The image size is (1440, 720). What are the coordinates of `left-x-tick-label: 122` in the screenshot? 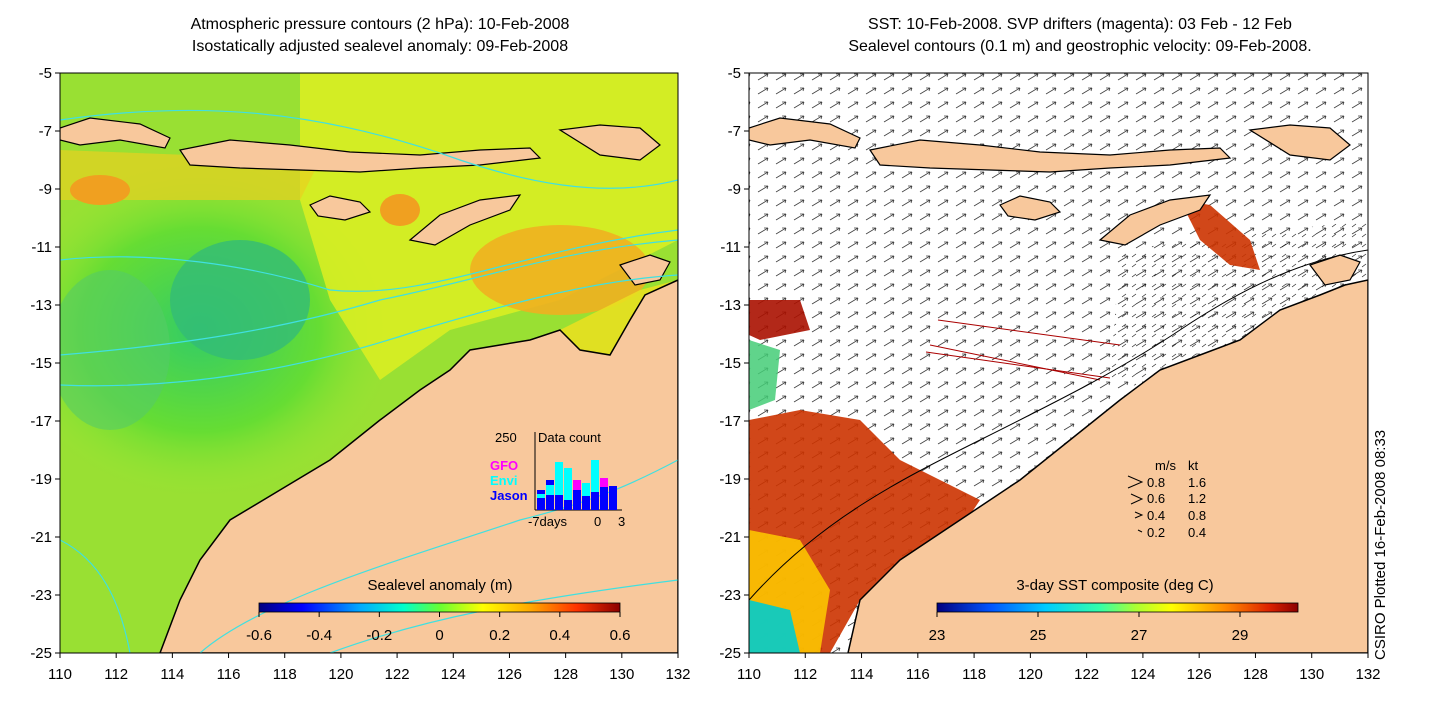 It's located at (397, 674).